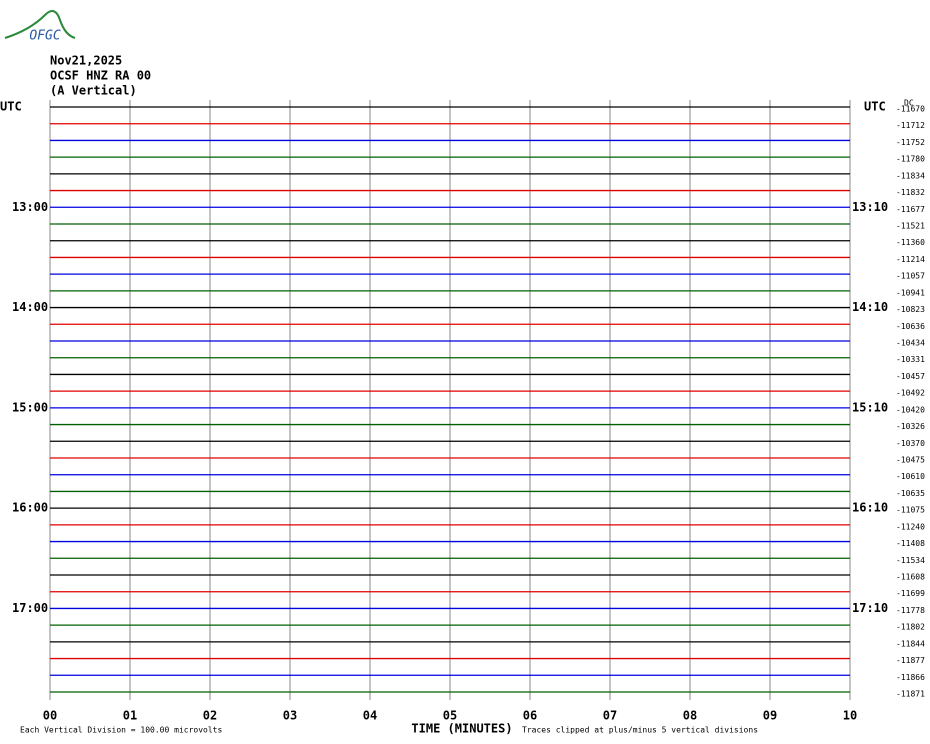 The width and height of the screenshot is (930, 744). I want to click on dc-offset: -11877, so click(910, 660).